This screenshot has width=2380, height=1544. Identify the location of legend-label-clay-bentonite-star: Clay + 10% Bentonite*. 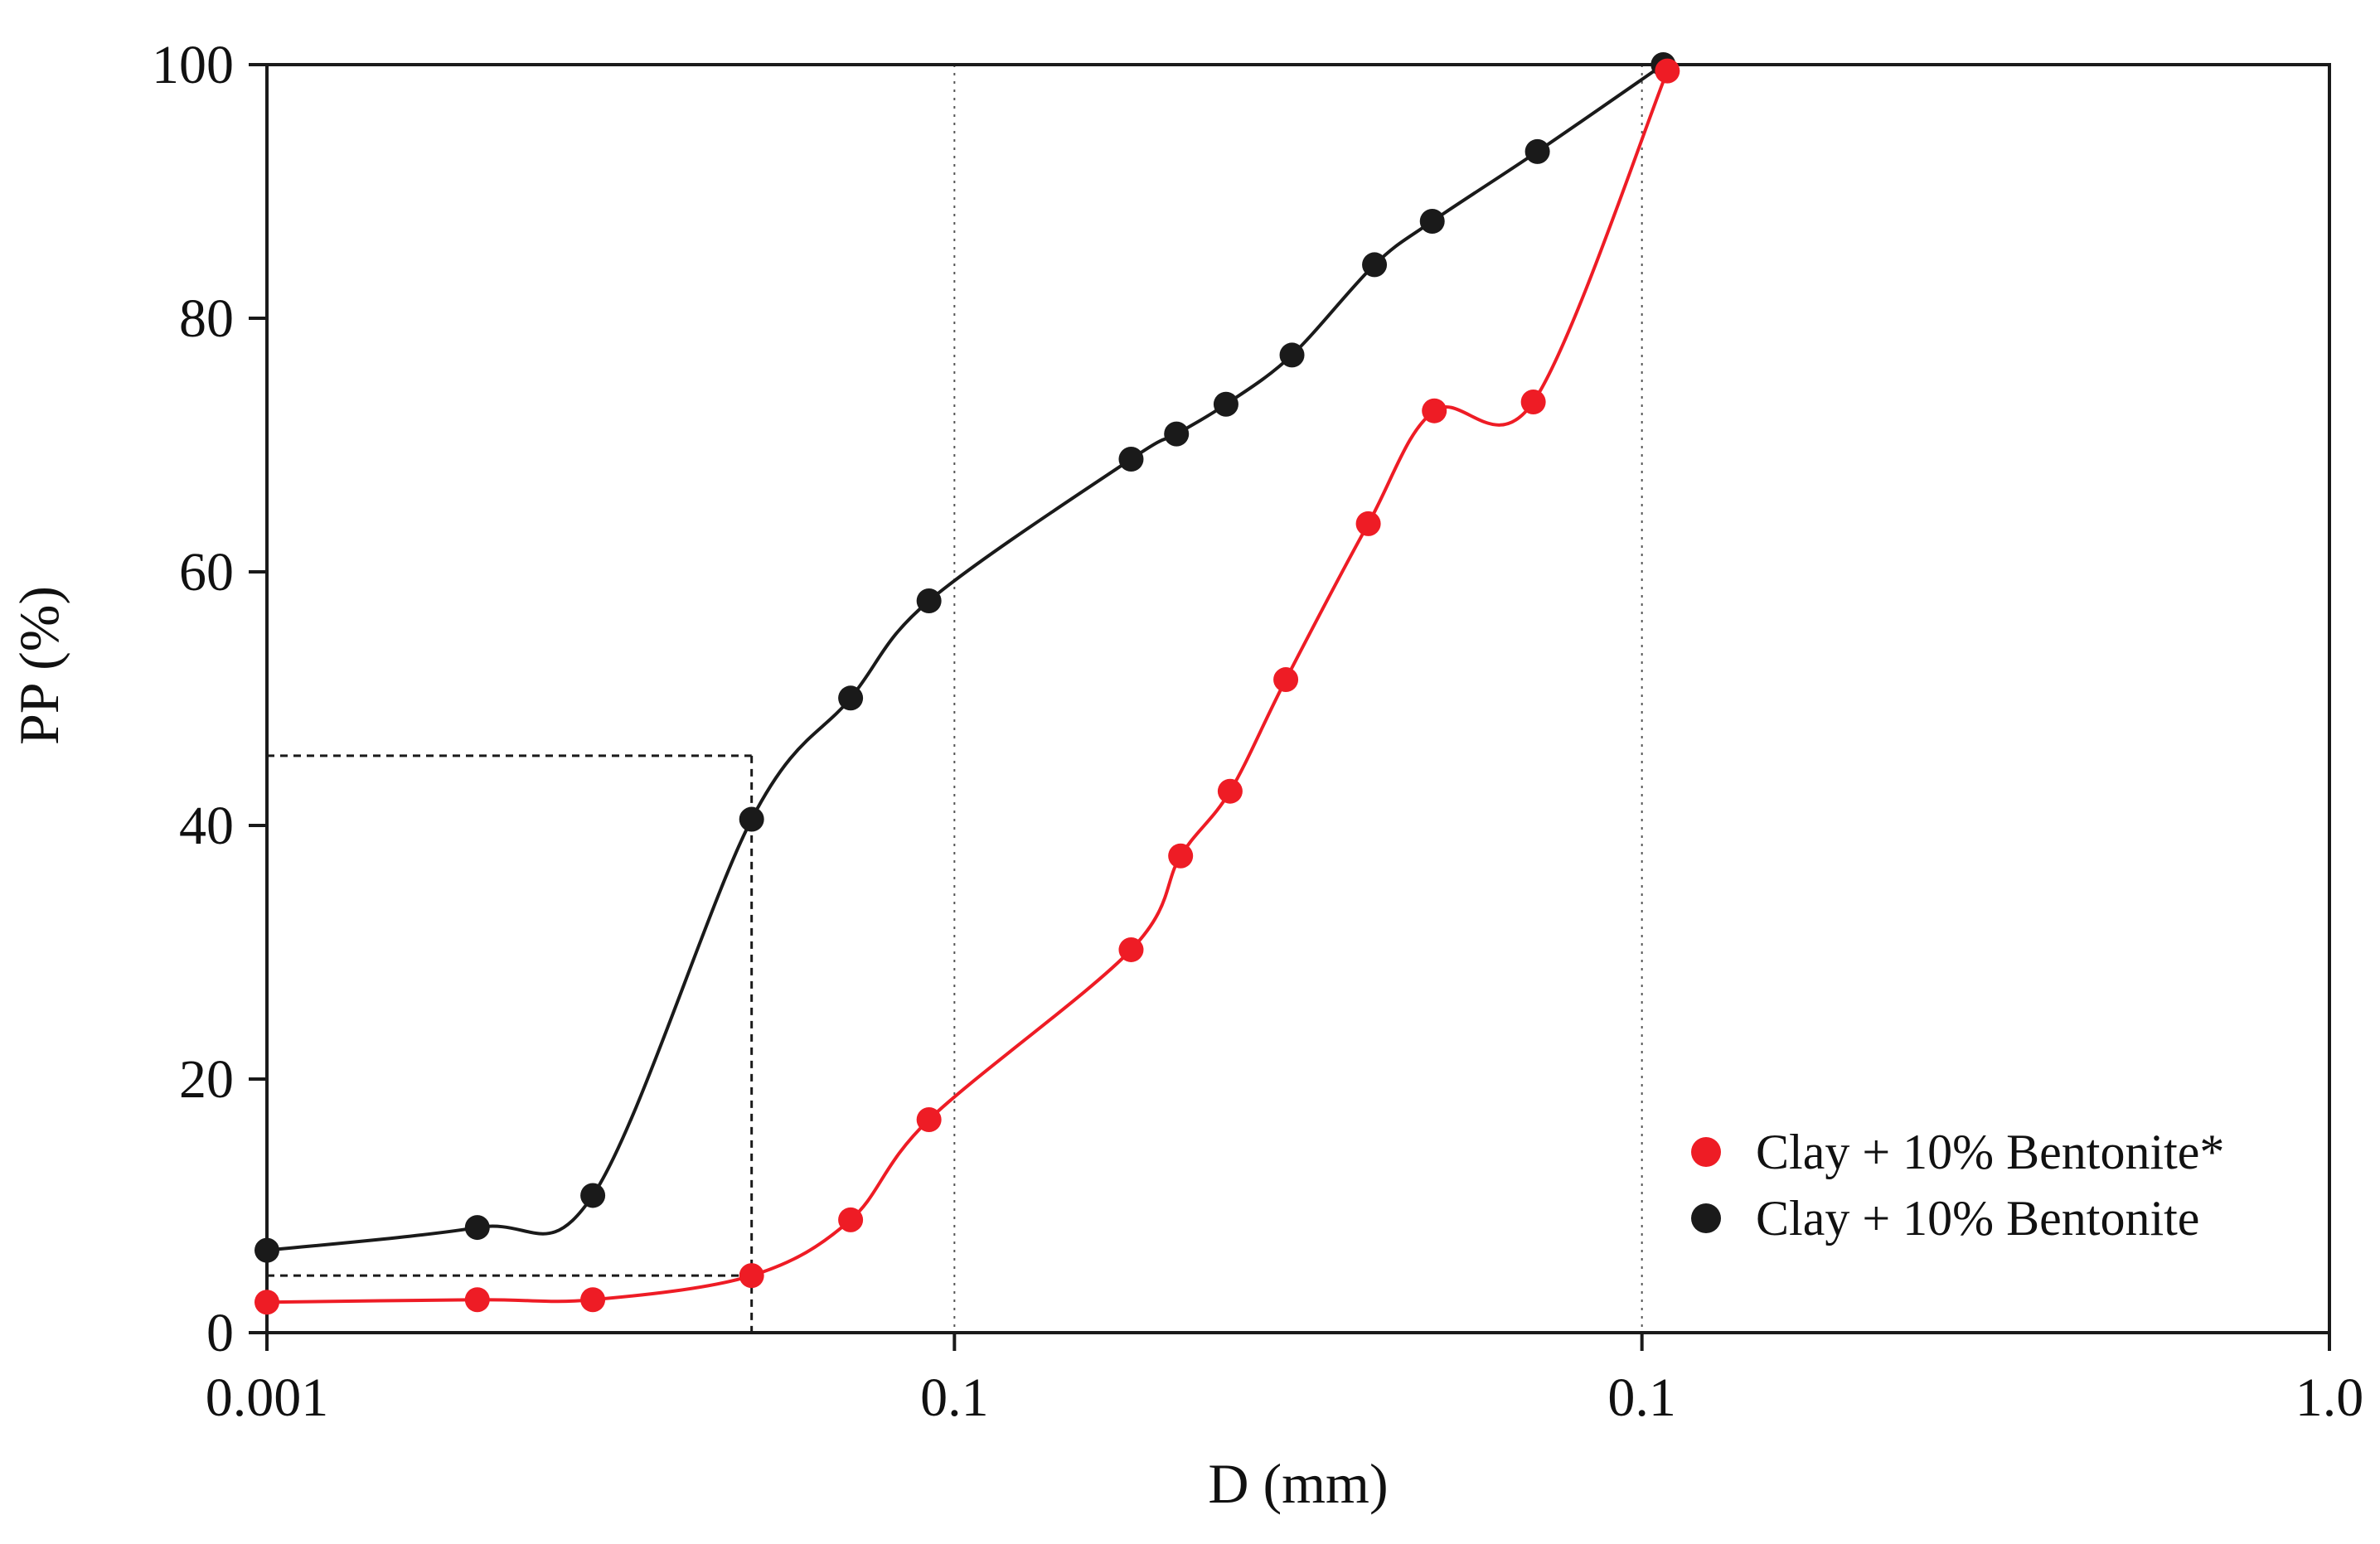
(1990, 1152).